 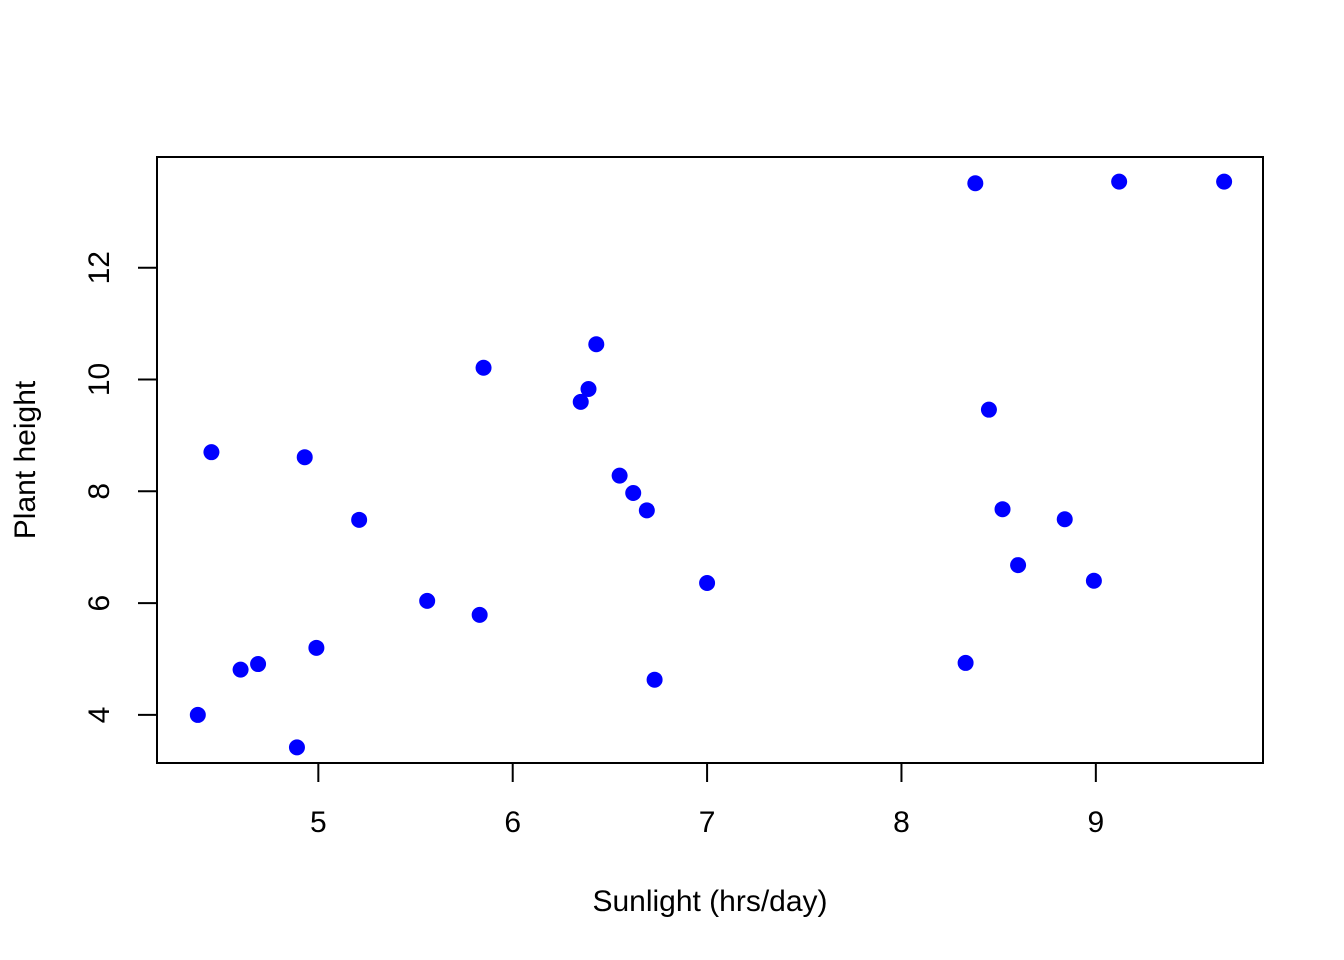 I want to click on x-tick-label: 8, so click(x=901, y=822).